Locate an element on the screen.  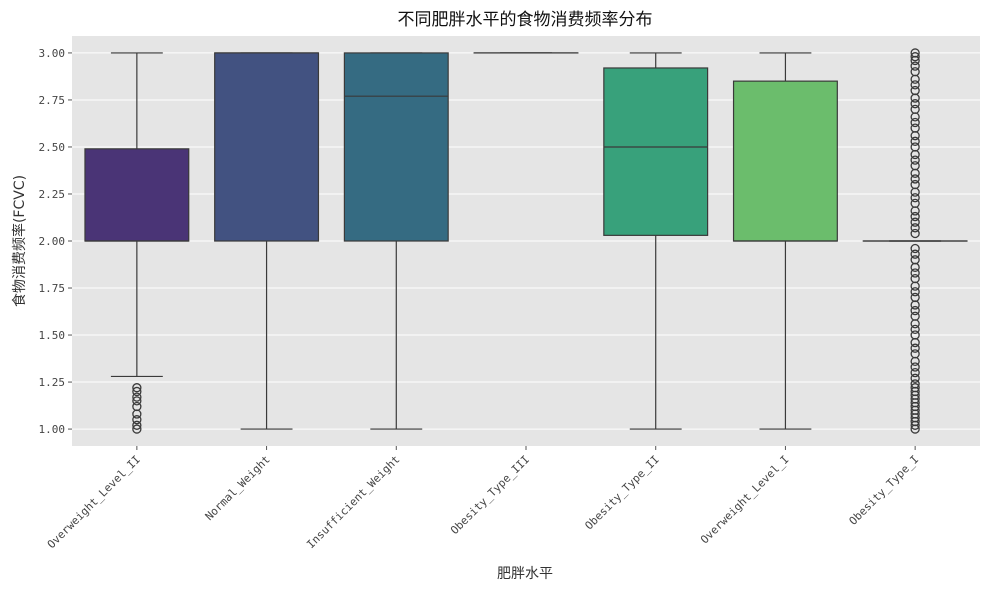
y-tick-label: 1.50 is located at coordinates (52, 335).